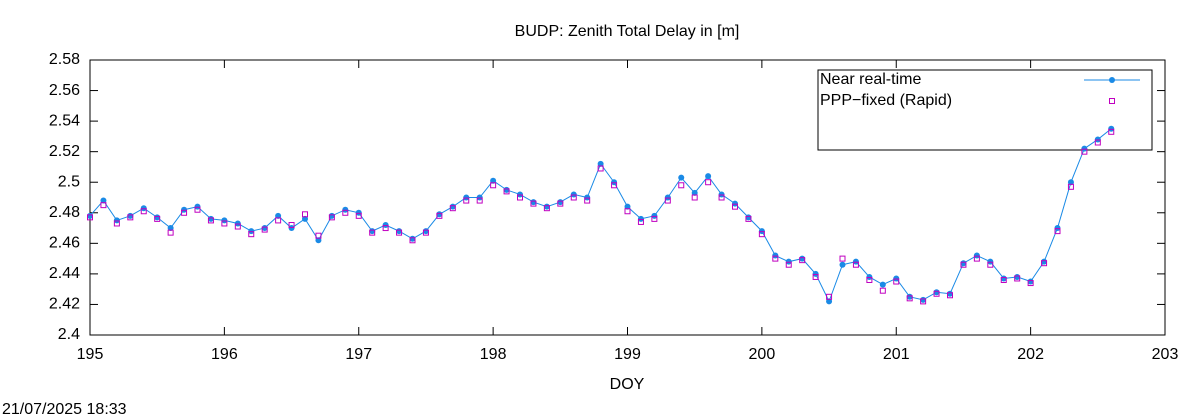  Describe the element at coordinates (224, 354) in the screenshot. I see `x-tick-label: 196` at that location.